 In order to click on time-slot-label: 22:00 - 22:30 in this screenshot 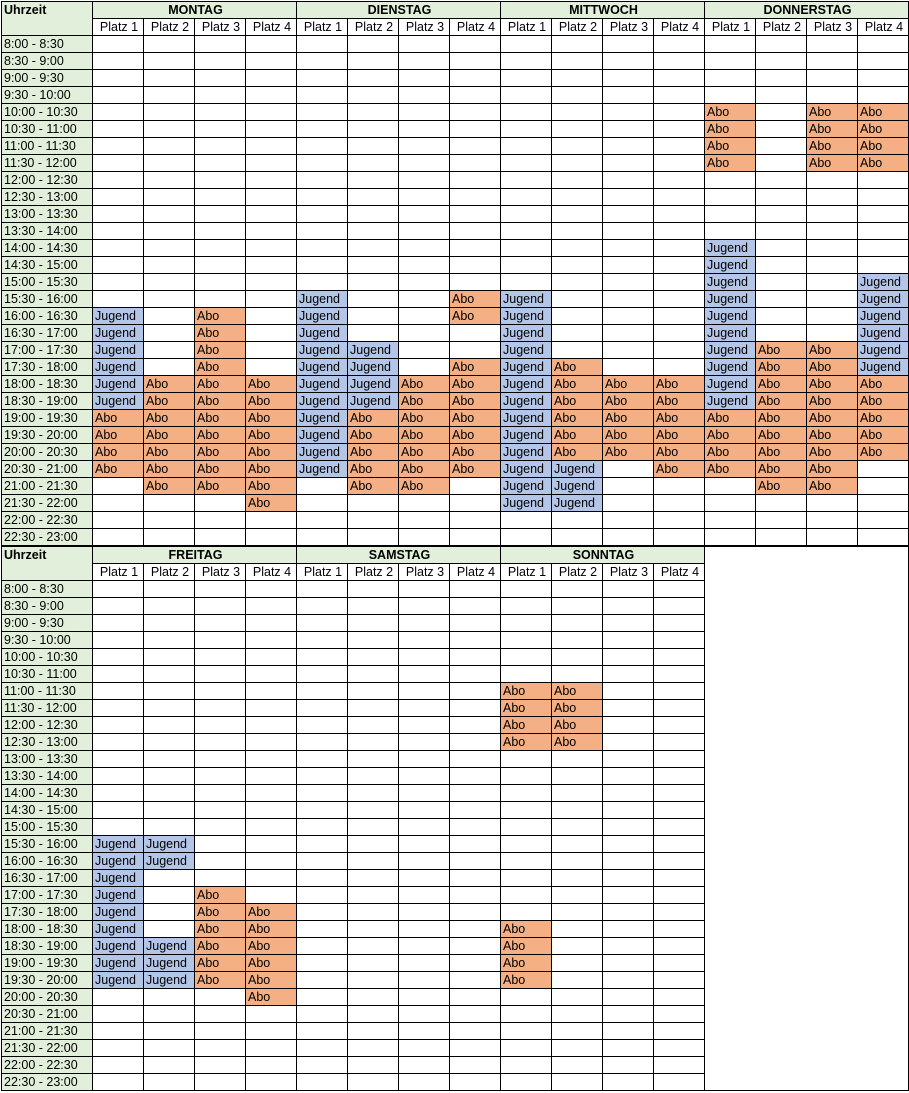, I will do `click(47, 1065)`.